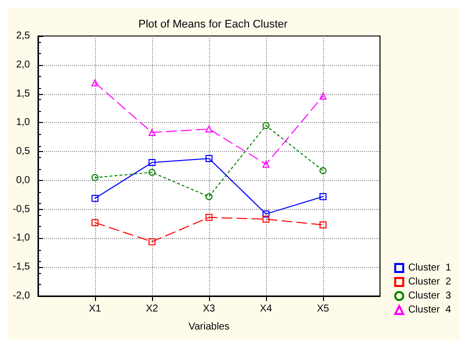  I want to click on y-tick-label: 2,5, so click(23, 36).